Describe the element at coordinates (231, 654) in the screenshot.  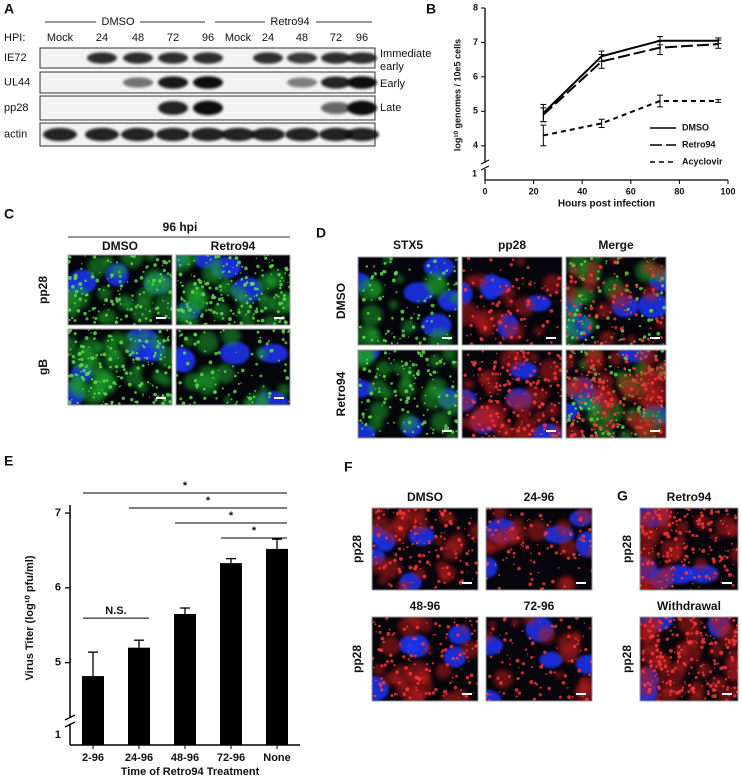
I see `bar` at that location.